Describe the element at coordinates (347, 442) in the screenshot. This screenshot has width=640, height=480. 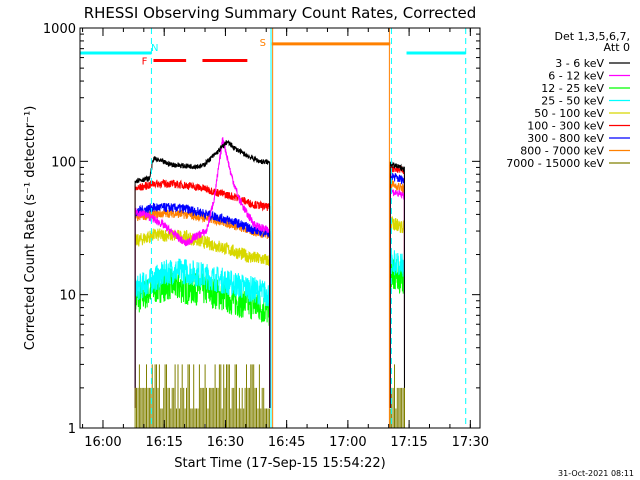
I see `x-tick-label: 17:00` at that location.